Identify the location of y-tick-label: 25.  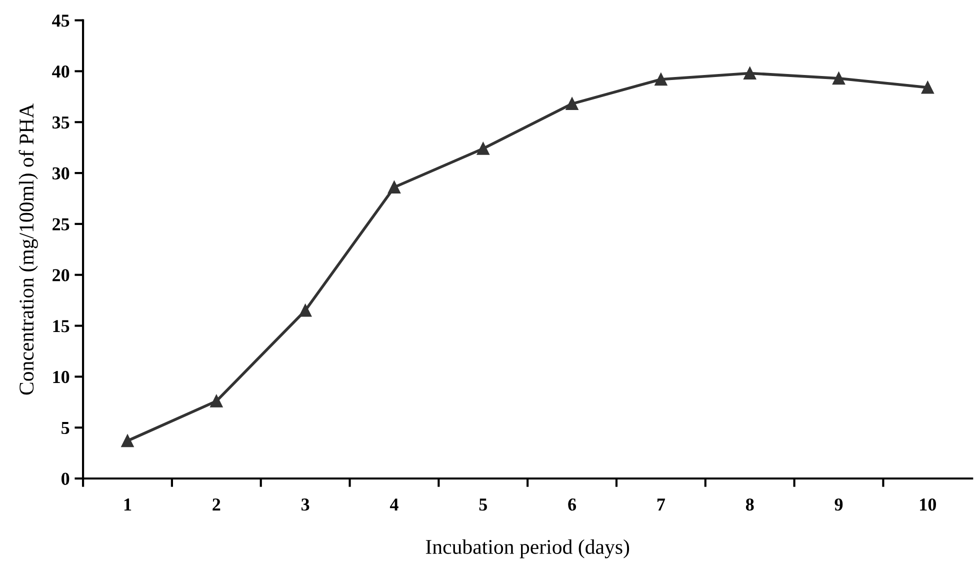
(61, 224).